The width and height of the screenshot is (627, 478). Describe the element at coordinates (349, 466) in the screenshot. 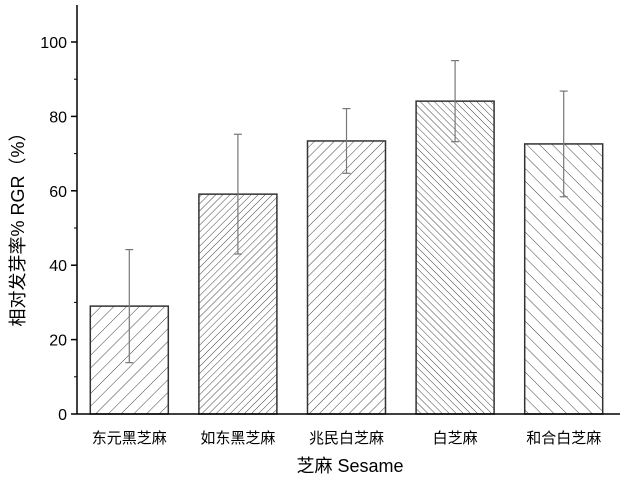

I see `x-axis-label: 芝麻 Sesame` at that location.